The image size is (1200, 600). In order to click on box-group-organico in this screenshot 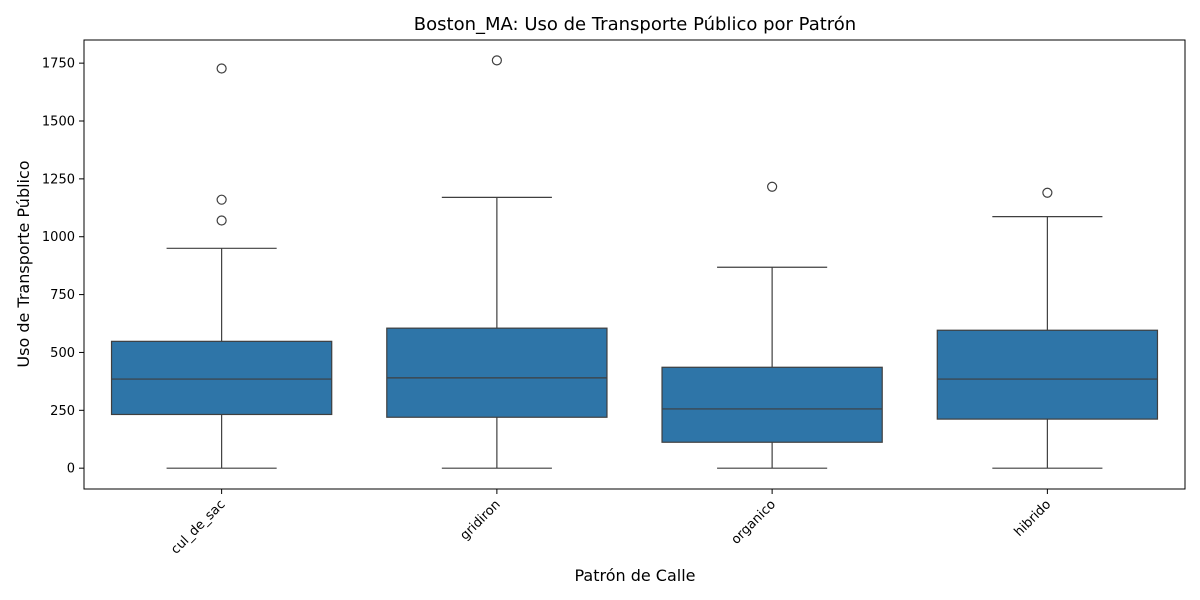, I will do `click(772, 325)`.